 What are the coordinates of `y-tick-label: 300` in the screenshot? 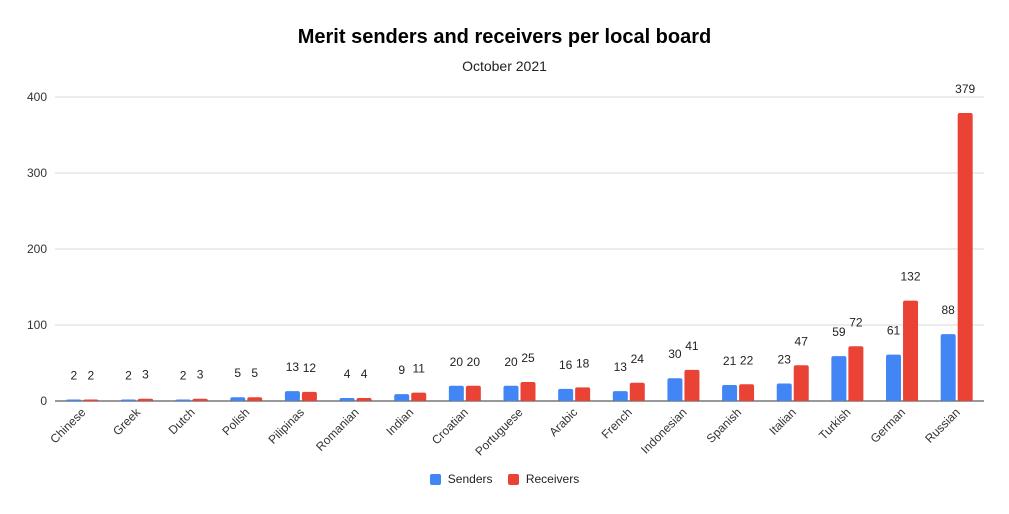 It's located at (37, 173).